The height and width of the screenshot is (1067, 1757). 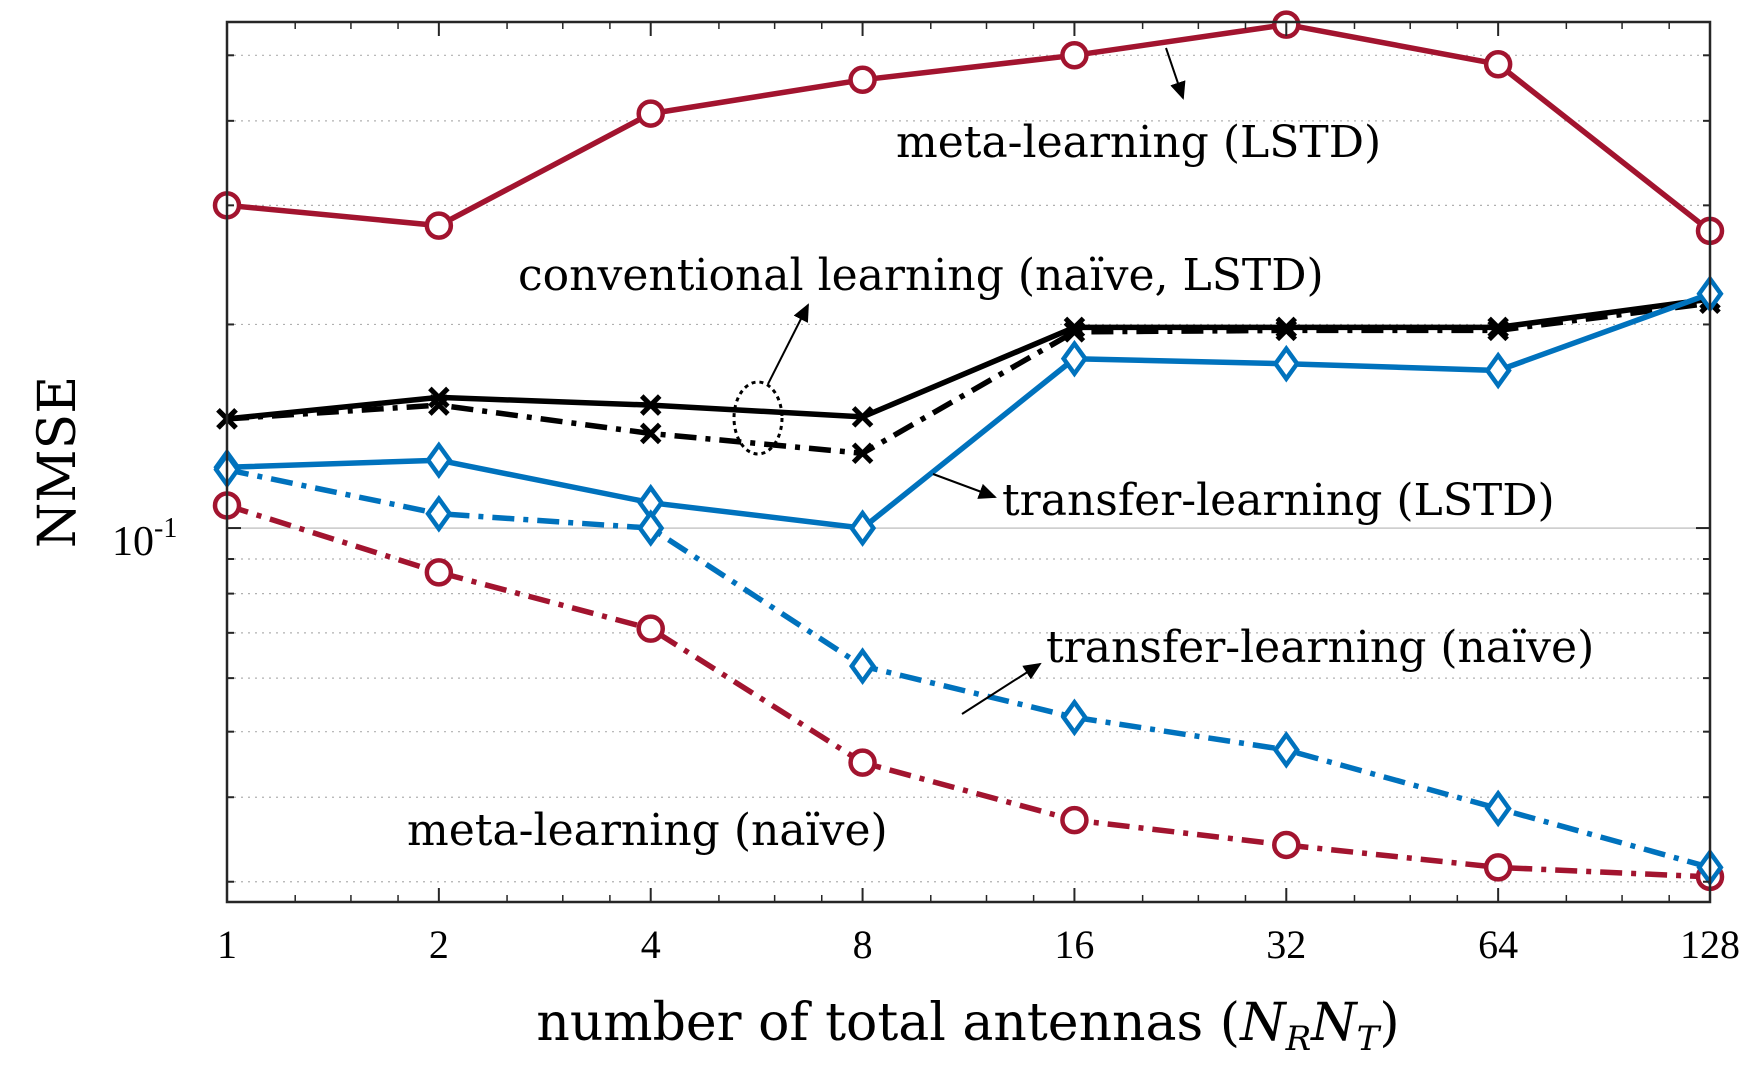 What do you see at coordinates (964, 486) in the screenshot?
I see `annotation-arrow-transfer-learning-lstd` at bounding box center [964, 486].